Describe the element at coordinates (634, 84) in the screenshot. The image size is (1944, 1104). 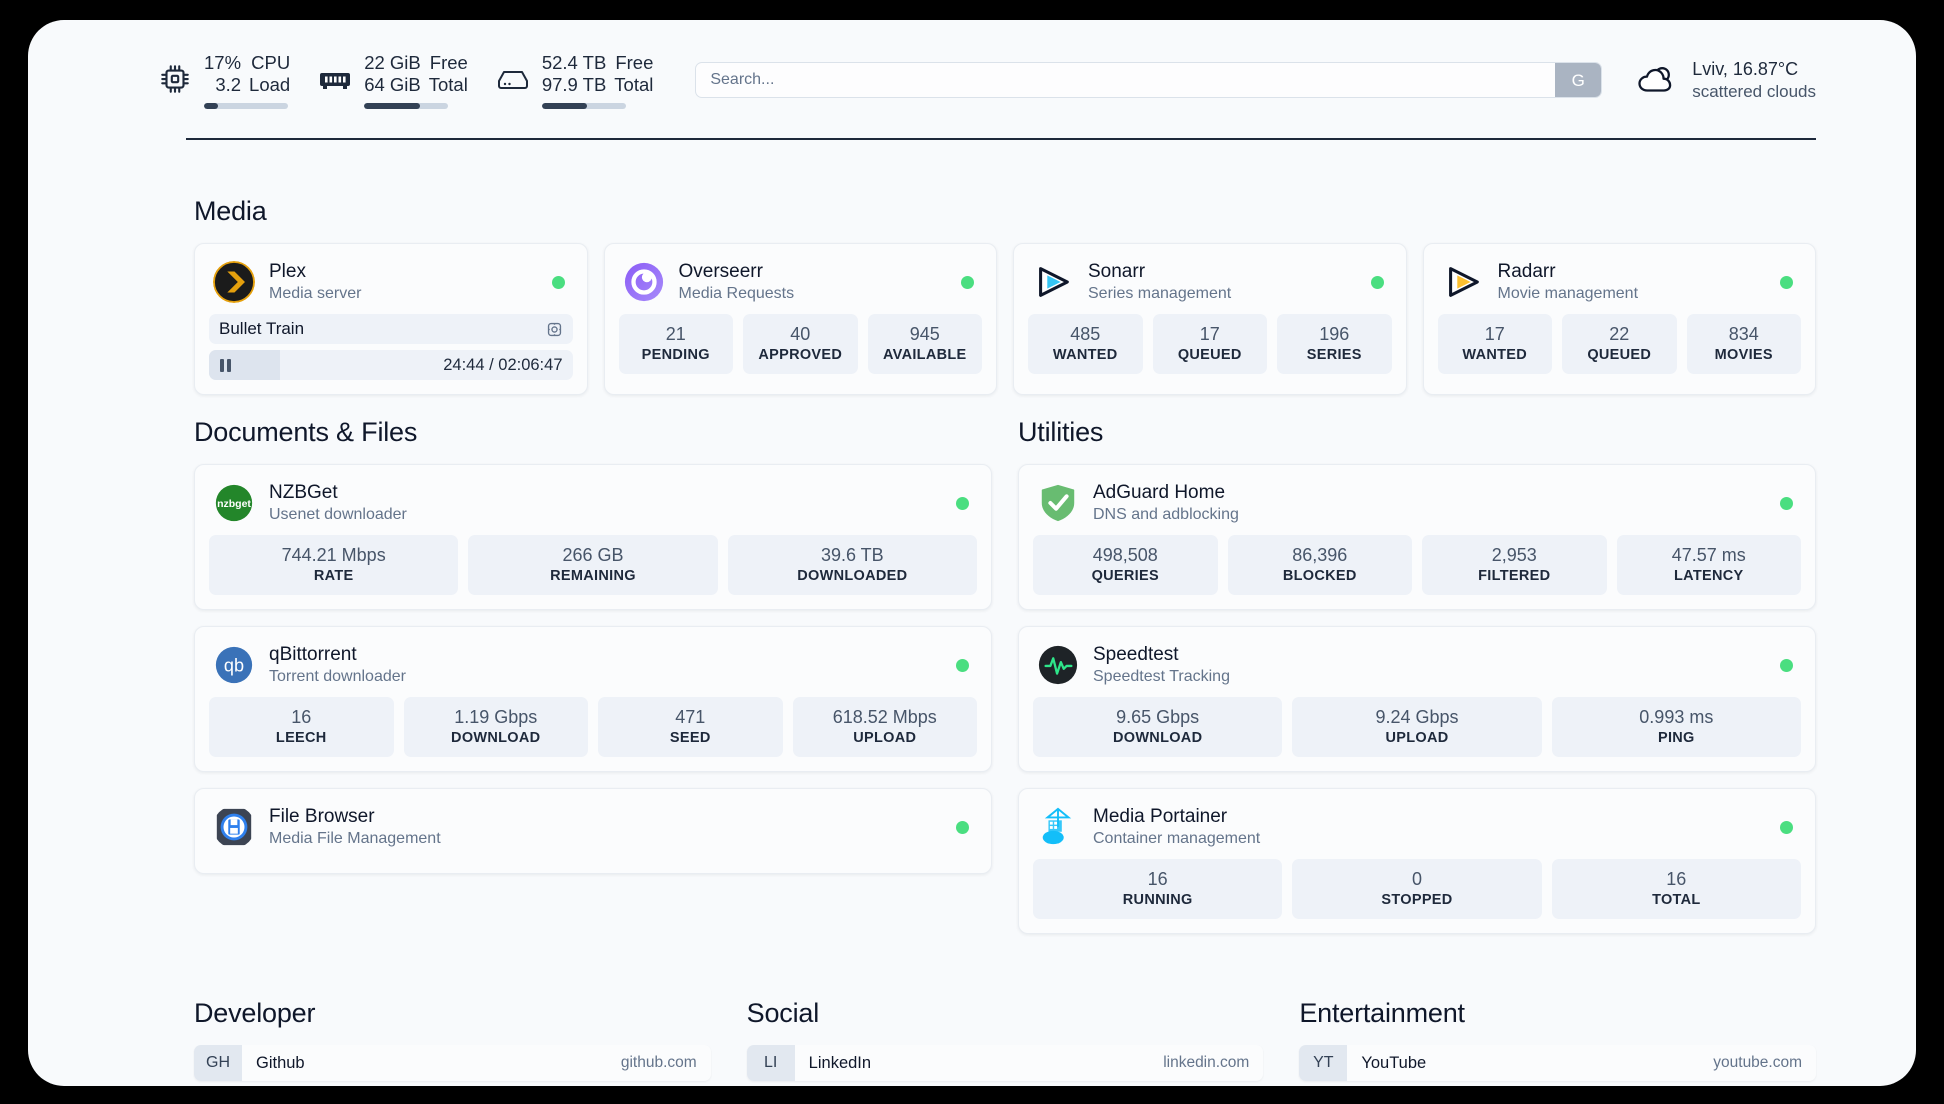
I see `stat-disk-label-bottom: Total` at that location.